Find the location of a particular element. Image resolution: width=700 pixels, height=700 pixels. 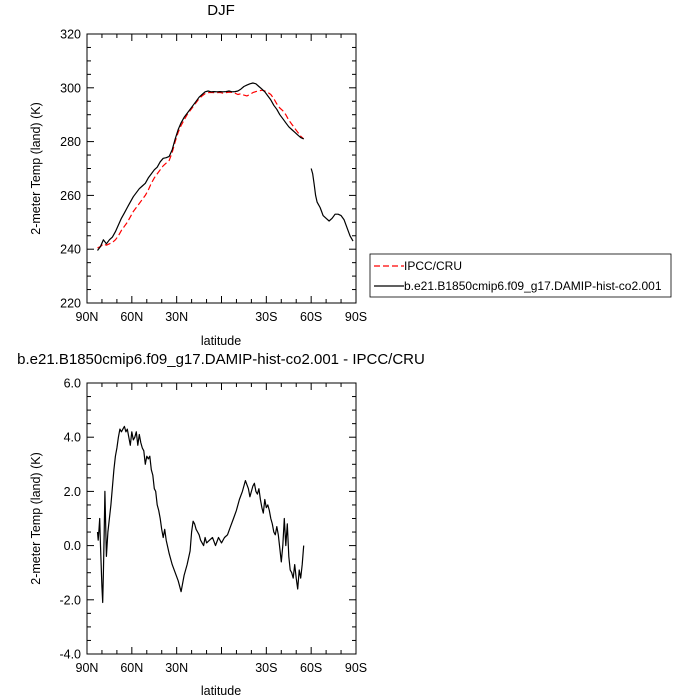

bottom-chart-series is located at coordinates (200, 514).